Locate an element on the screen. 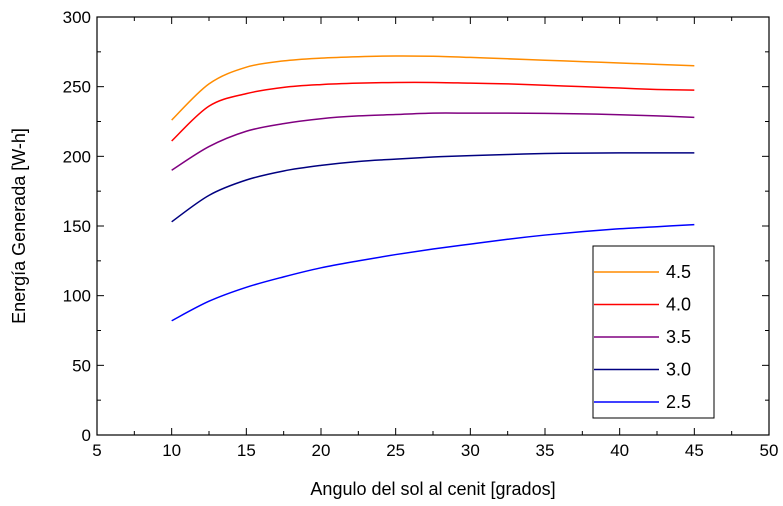 The image size is (783, 506). x-tick-label: 30 is located at coordinates (470, 450).